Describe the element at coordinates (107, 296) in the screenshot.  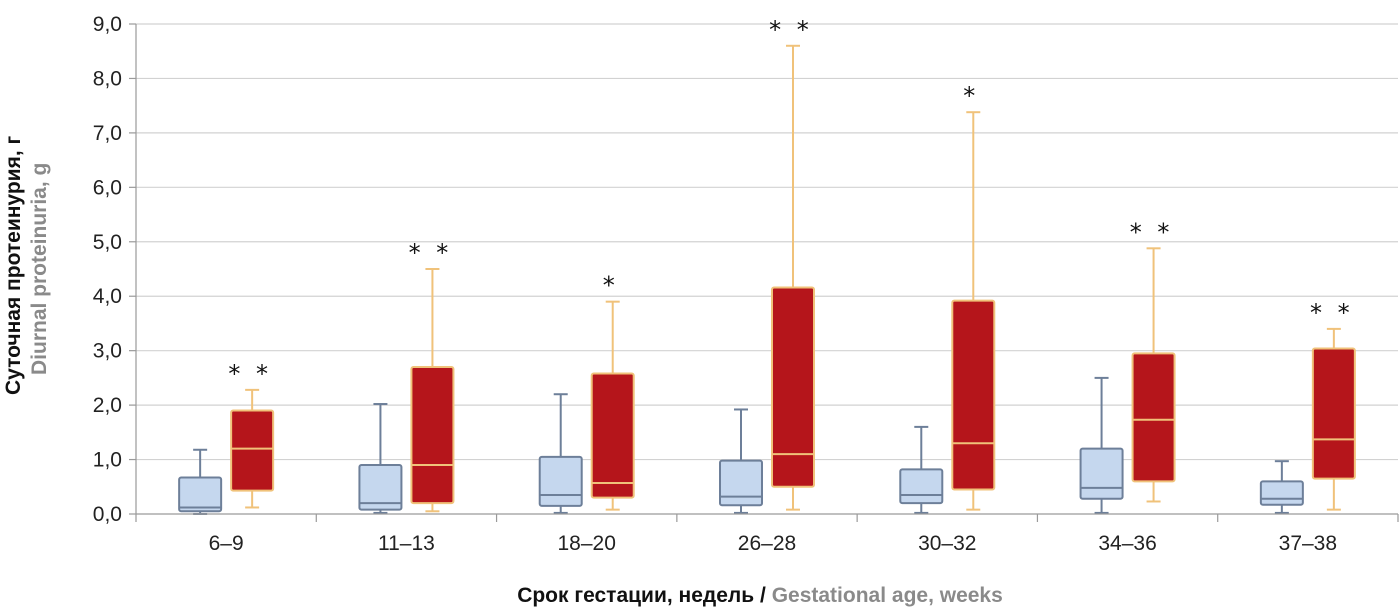
I see `y-tick-label: 4,0` at that location.